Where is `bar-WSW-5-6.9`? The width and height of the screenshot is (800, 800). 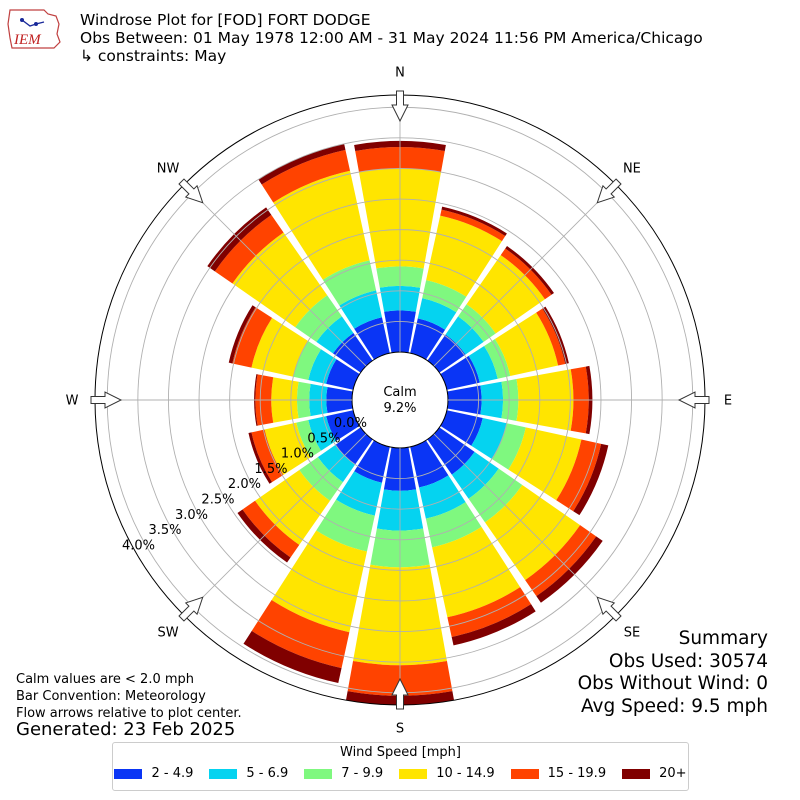 bar-WSW-5-6.9 is located at coordinates (322, 433).